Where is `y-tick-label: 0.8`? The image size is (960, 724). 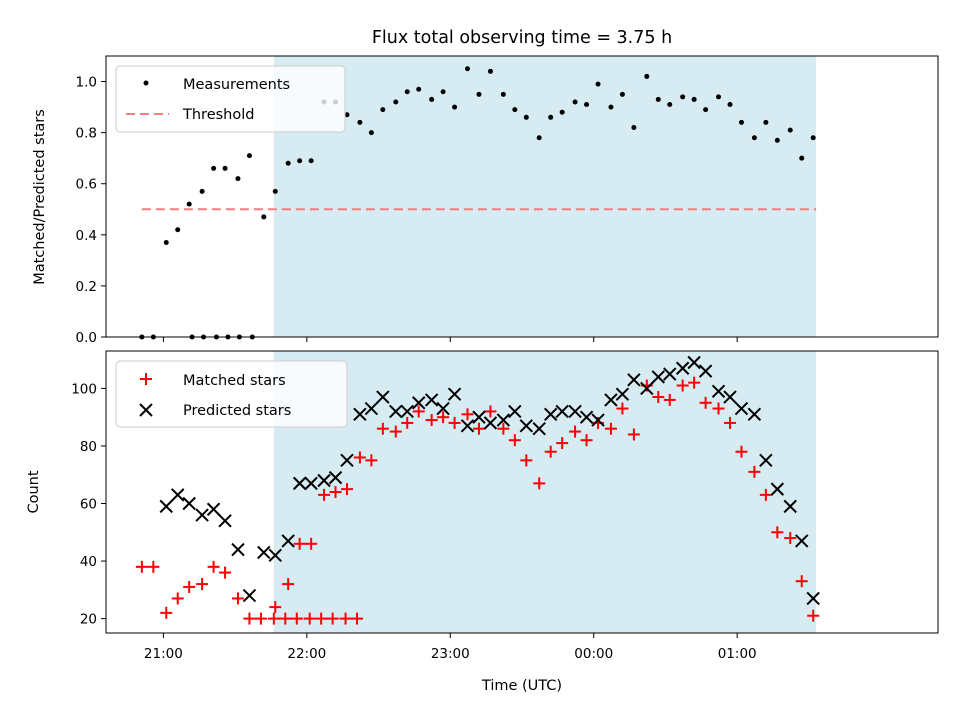 y-tick-label: 0.8 is located at coordinates (86, 134).